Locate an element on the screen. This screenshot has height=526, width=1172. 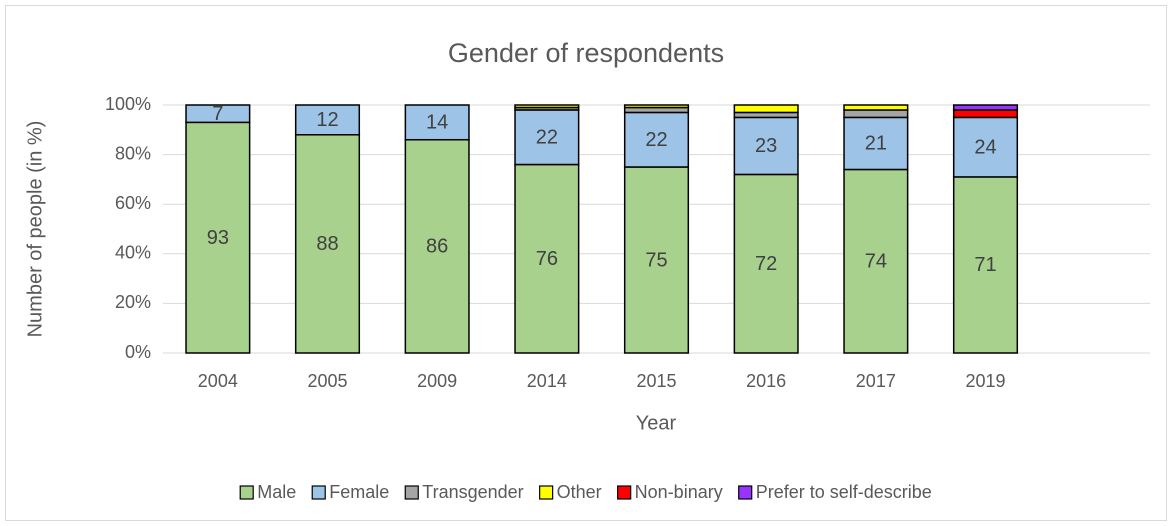
y-tick-label: 40% is located at coordinates (133, 253).